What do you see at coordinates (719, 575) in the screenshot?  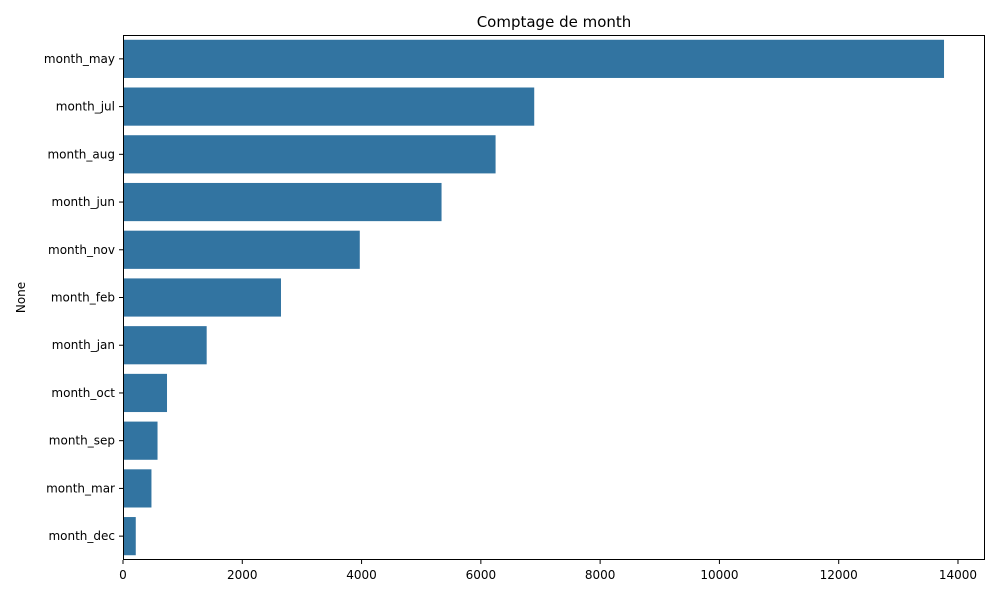 I see `x-tick-label: 10000` at bounding box center [719, 575].